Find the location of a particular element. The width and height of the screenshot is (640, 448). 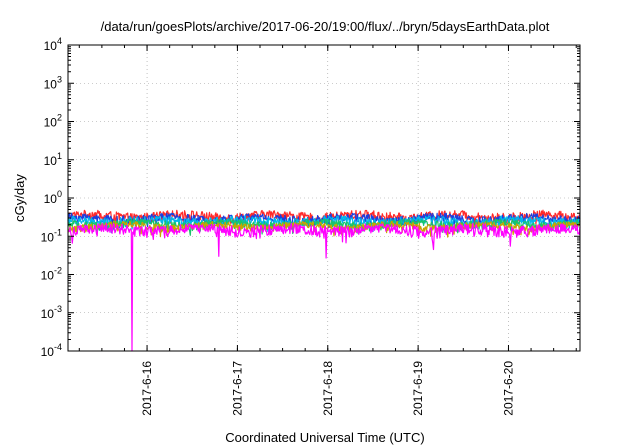

y-tick-label: 10⁴ is located at coordinates (53, 44).